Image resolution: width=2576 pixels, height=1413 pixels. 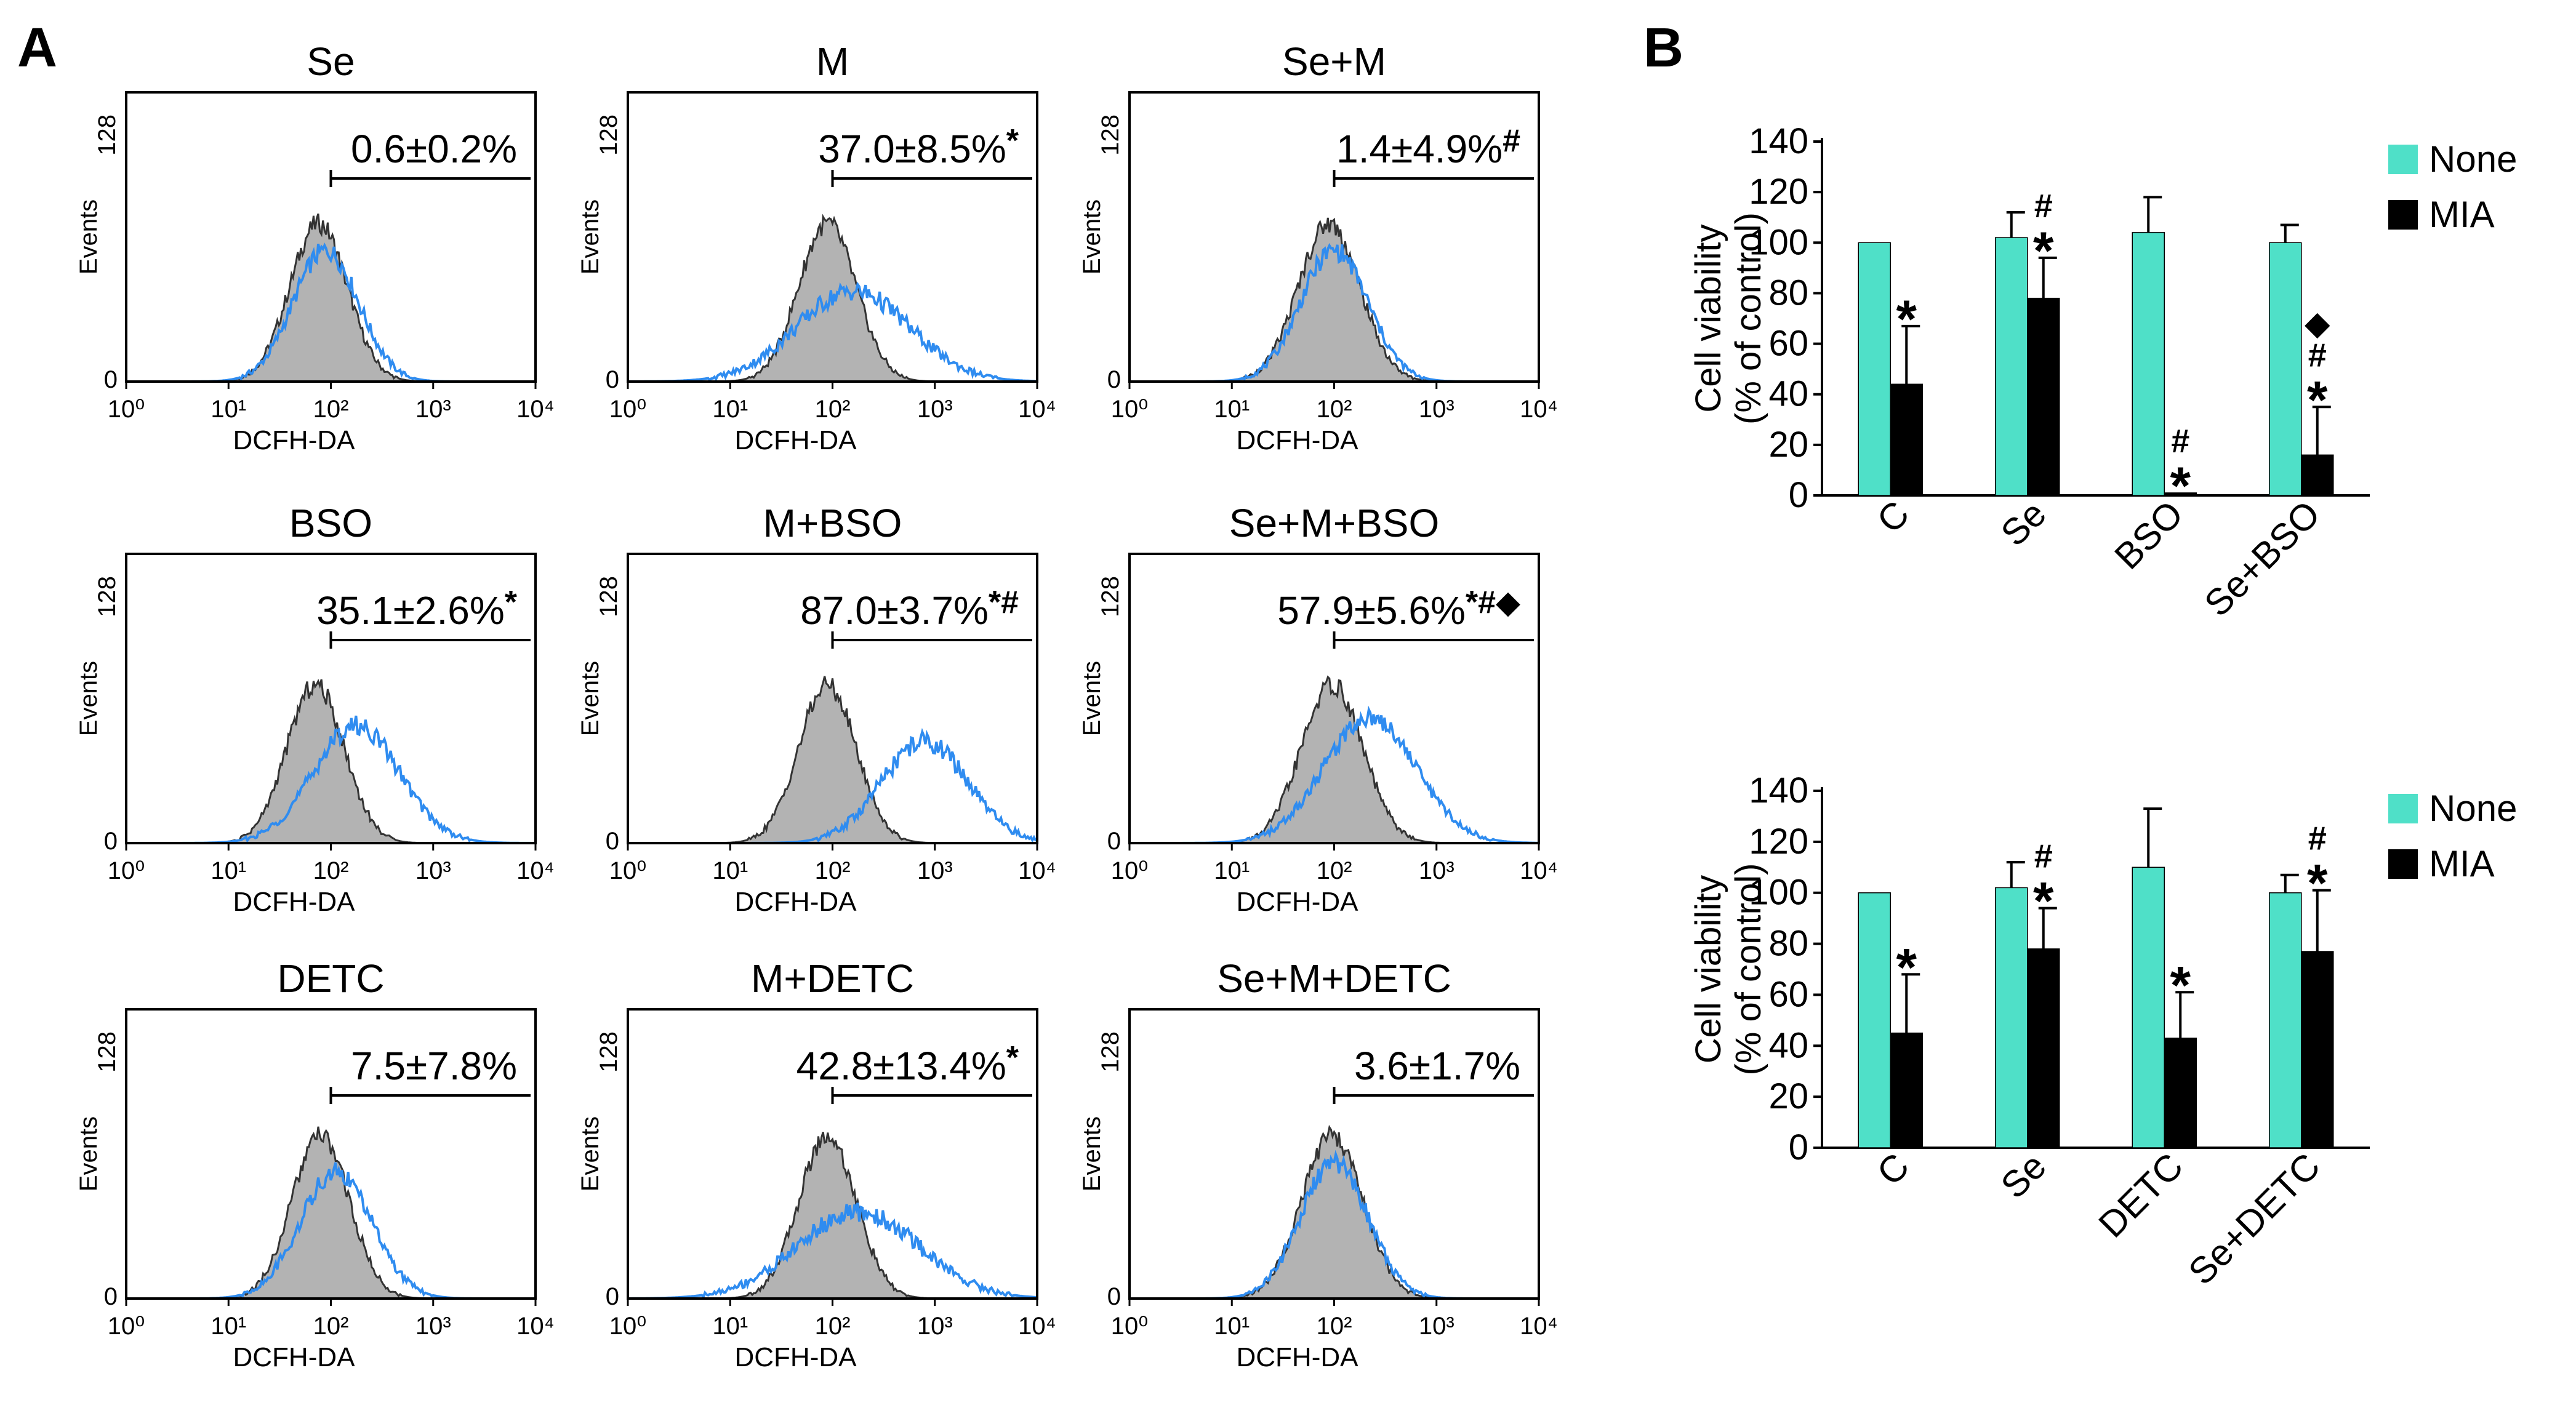 I want to click on y-axis-label: Cell viability, so click(x=1708, y=318).